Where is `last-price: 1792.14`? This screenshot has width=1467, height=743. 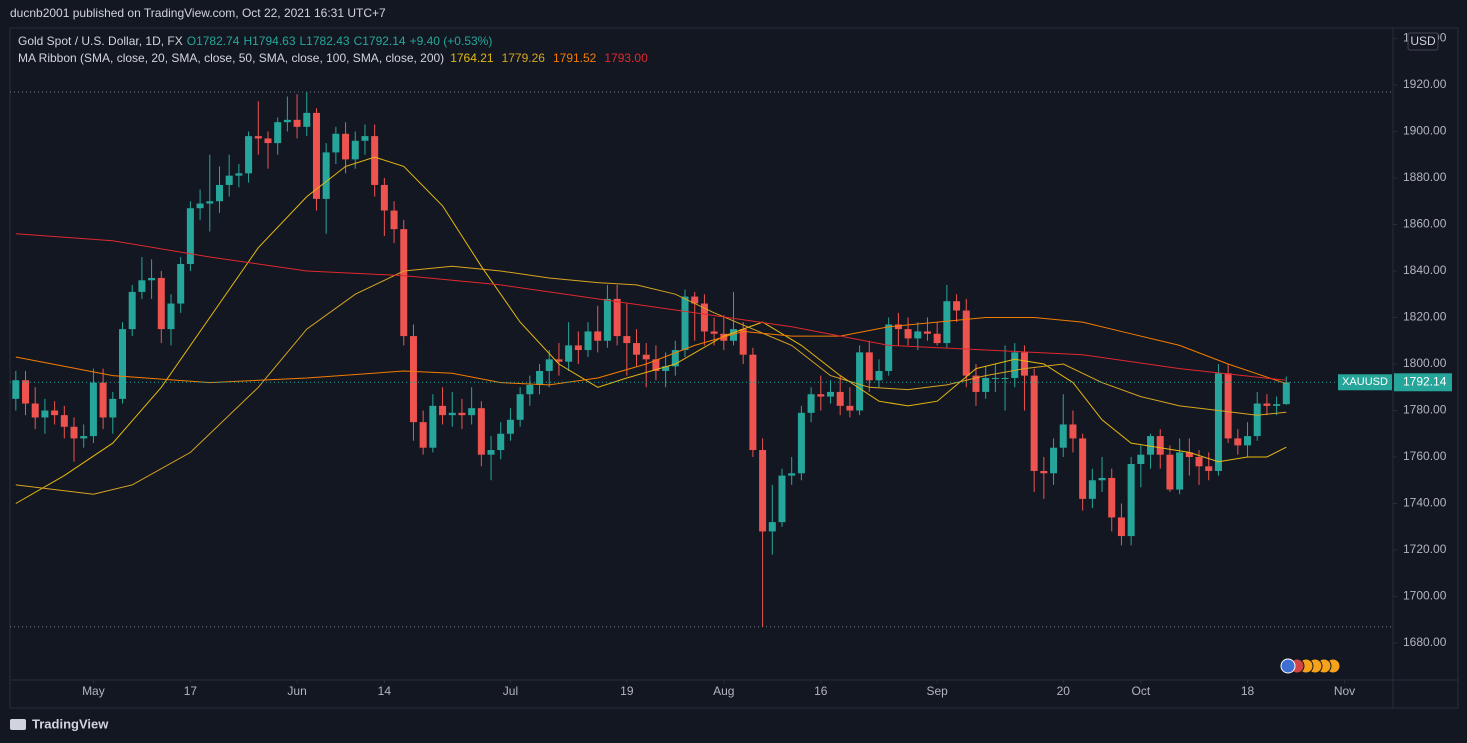
last-price: 1792.14 is located at coordinates (1425, 381).